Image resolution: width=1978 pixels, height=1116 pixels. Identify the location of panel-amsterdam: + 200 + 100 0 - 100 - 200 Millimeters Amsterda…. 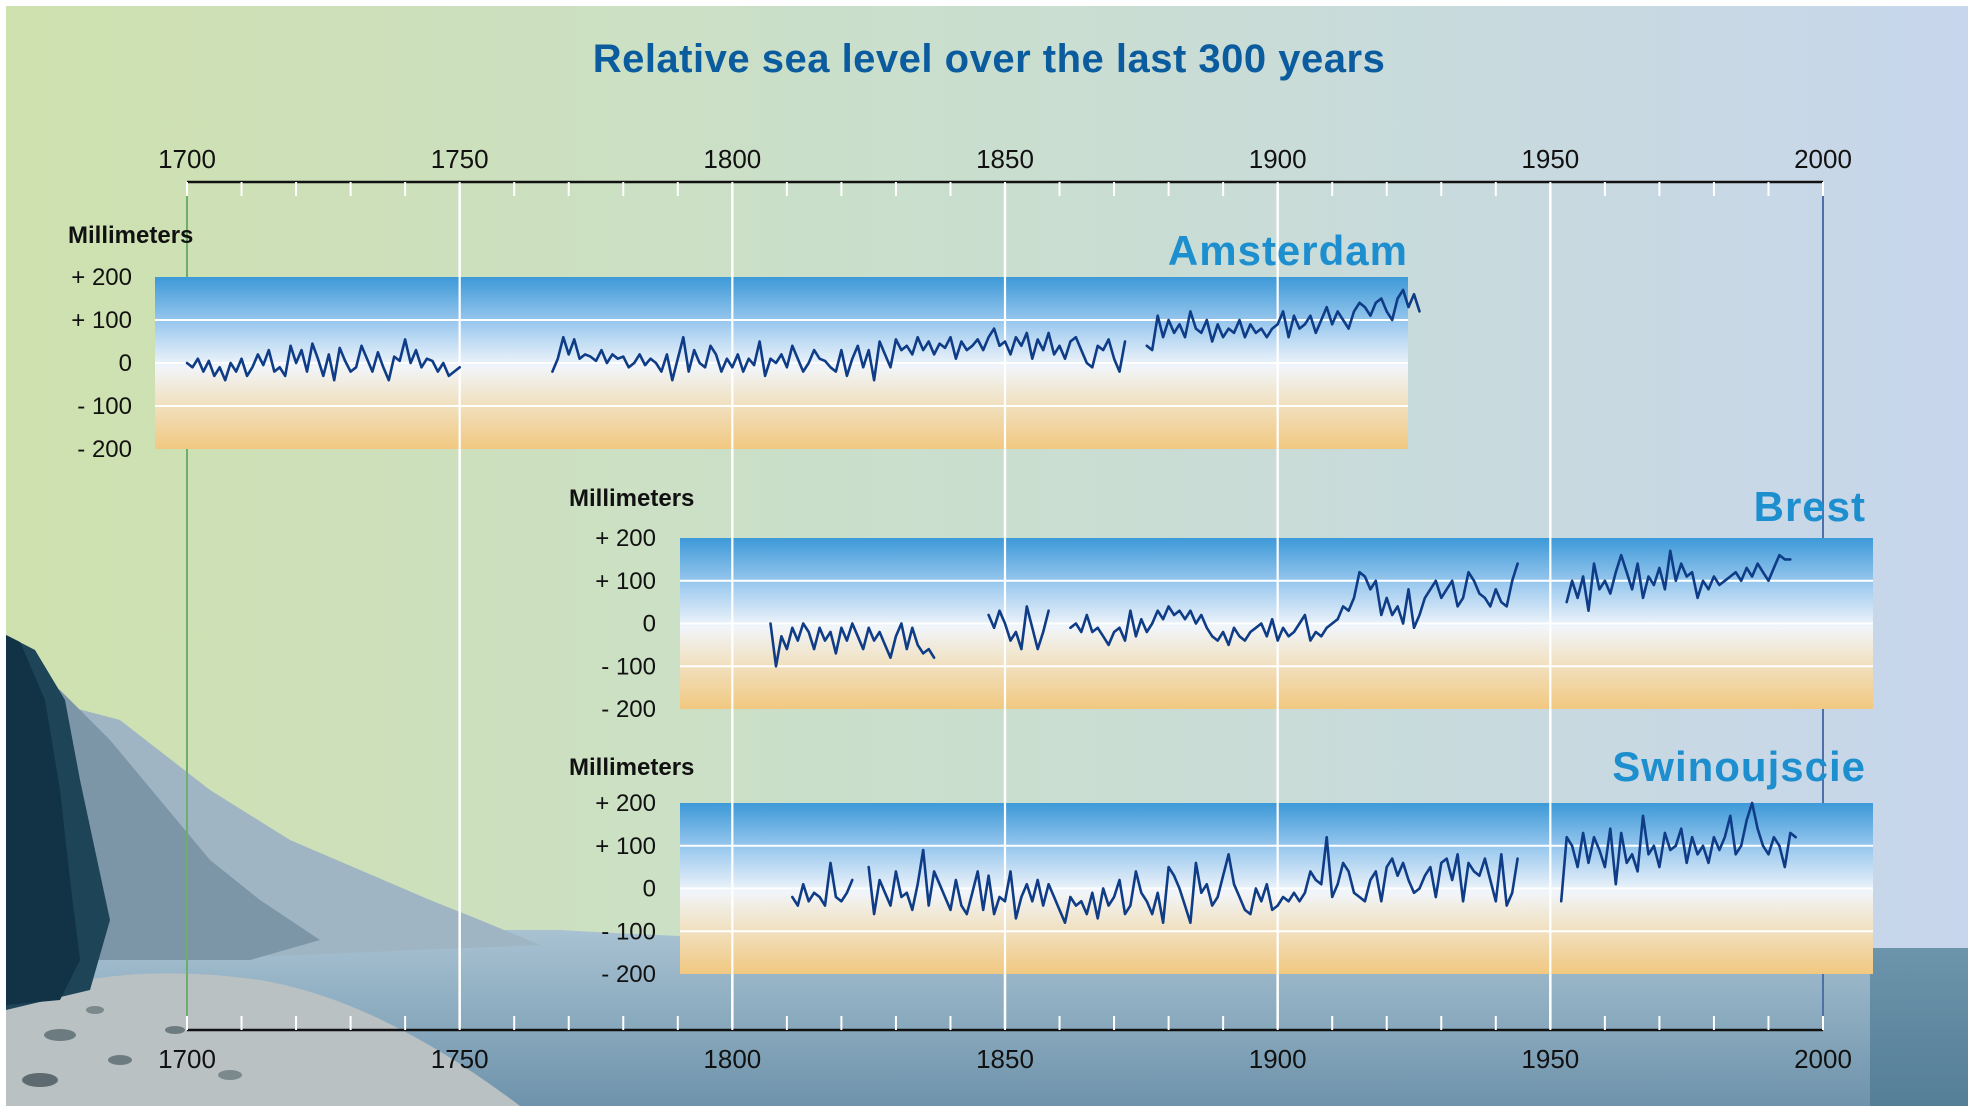
(744, 342).